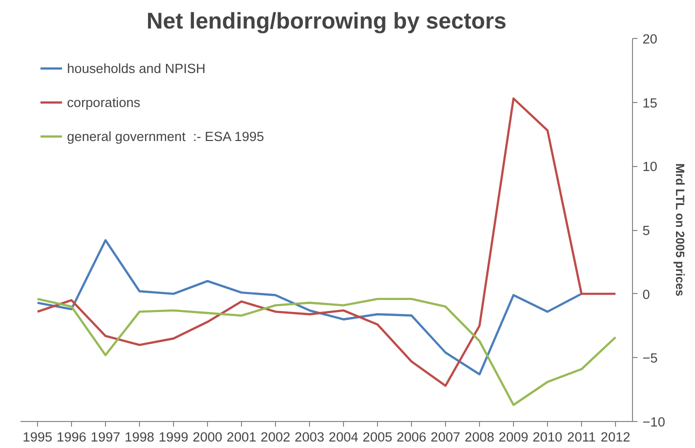  What do you see at coordinates (411, 437) in the screenshot?
I see `x-tick-label: 2006` at bounding box center [411, 437].